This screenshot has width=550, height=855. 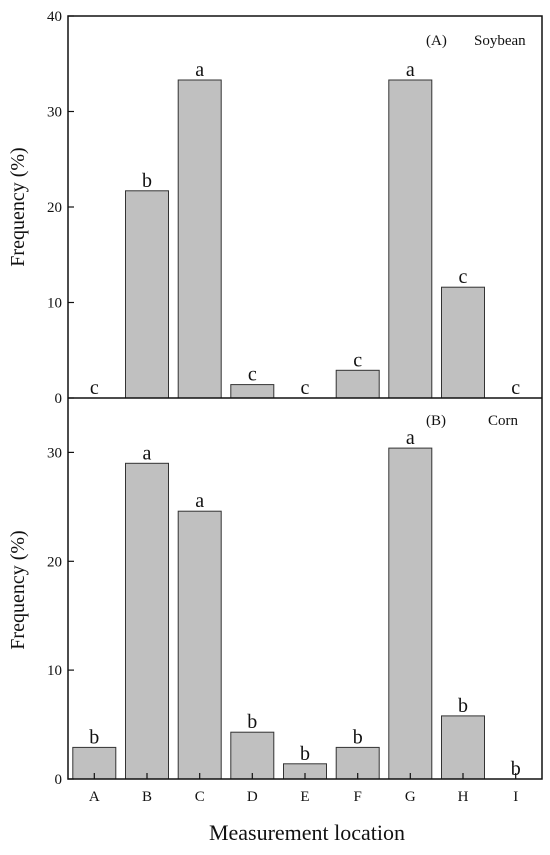 I want to click on y-tick-label-soybean: 20, so click(x=54, y=208).